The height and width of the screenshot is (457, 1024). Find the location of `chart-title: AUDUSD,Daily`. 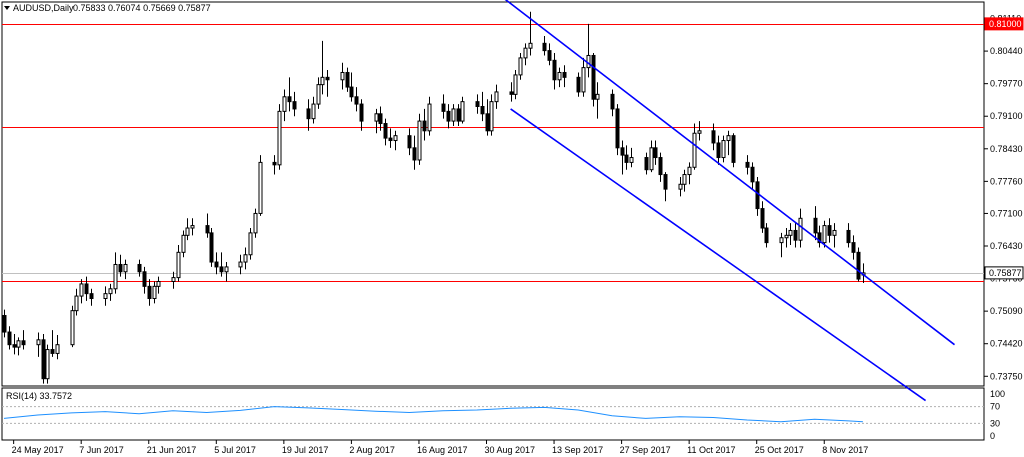

chart-title: AUDUSD,Daily is located at coordinates (43, 8).